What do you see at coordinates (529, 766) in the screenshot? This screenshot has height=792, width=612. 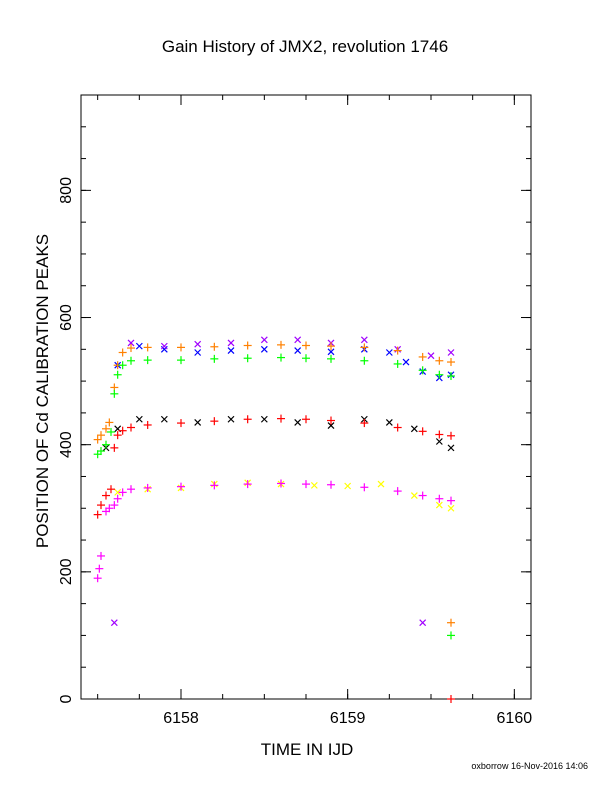 I see `footer-credit: oxborrow 16-Nov-2016 14:06` at bounding box center [529, 766].